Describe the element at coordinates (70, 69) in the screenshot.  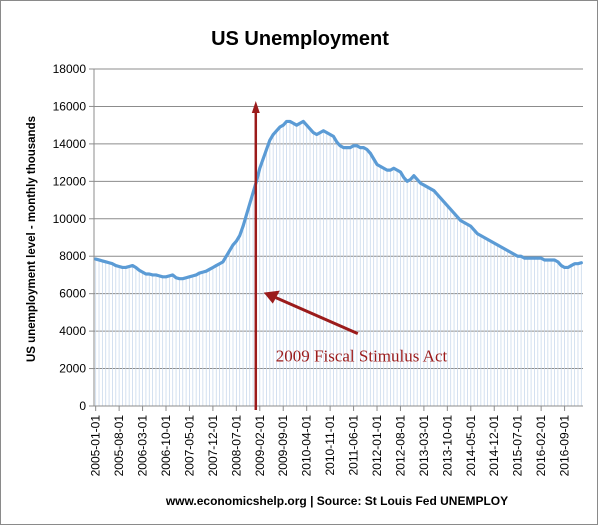
I see `y-tick-label: 18000` at that location.